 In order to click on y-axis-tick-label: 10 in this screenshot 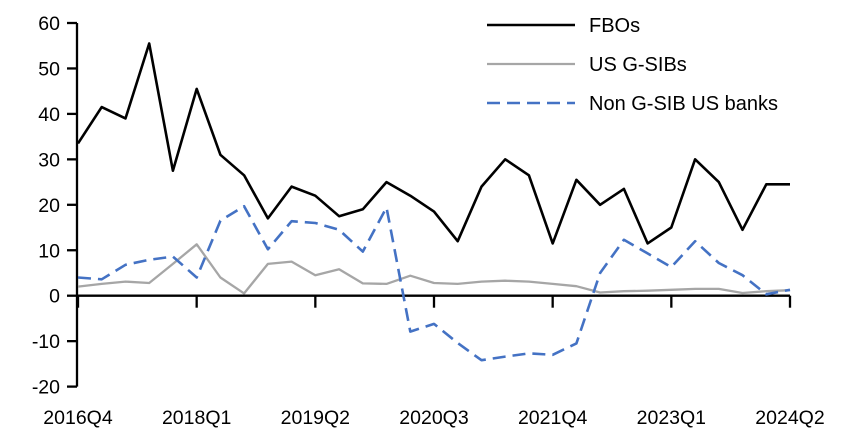, I will do `click(49, 251)`.